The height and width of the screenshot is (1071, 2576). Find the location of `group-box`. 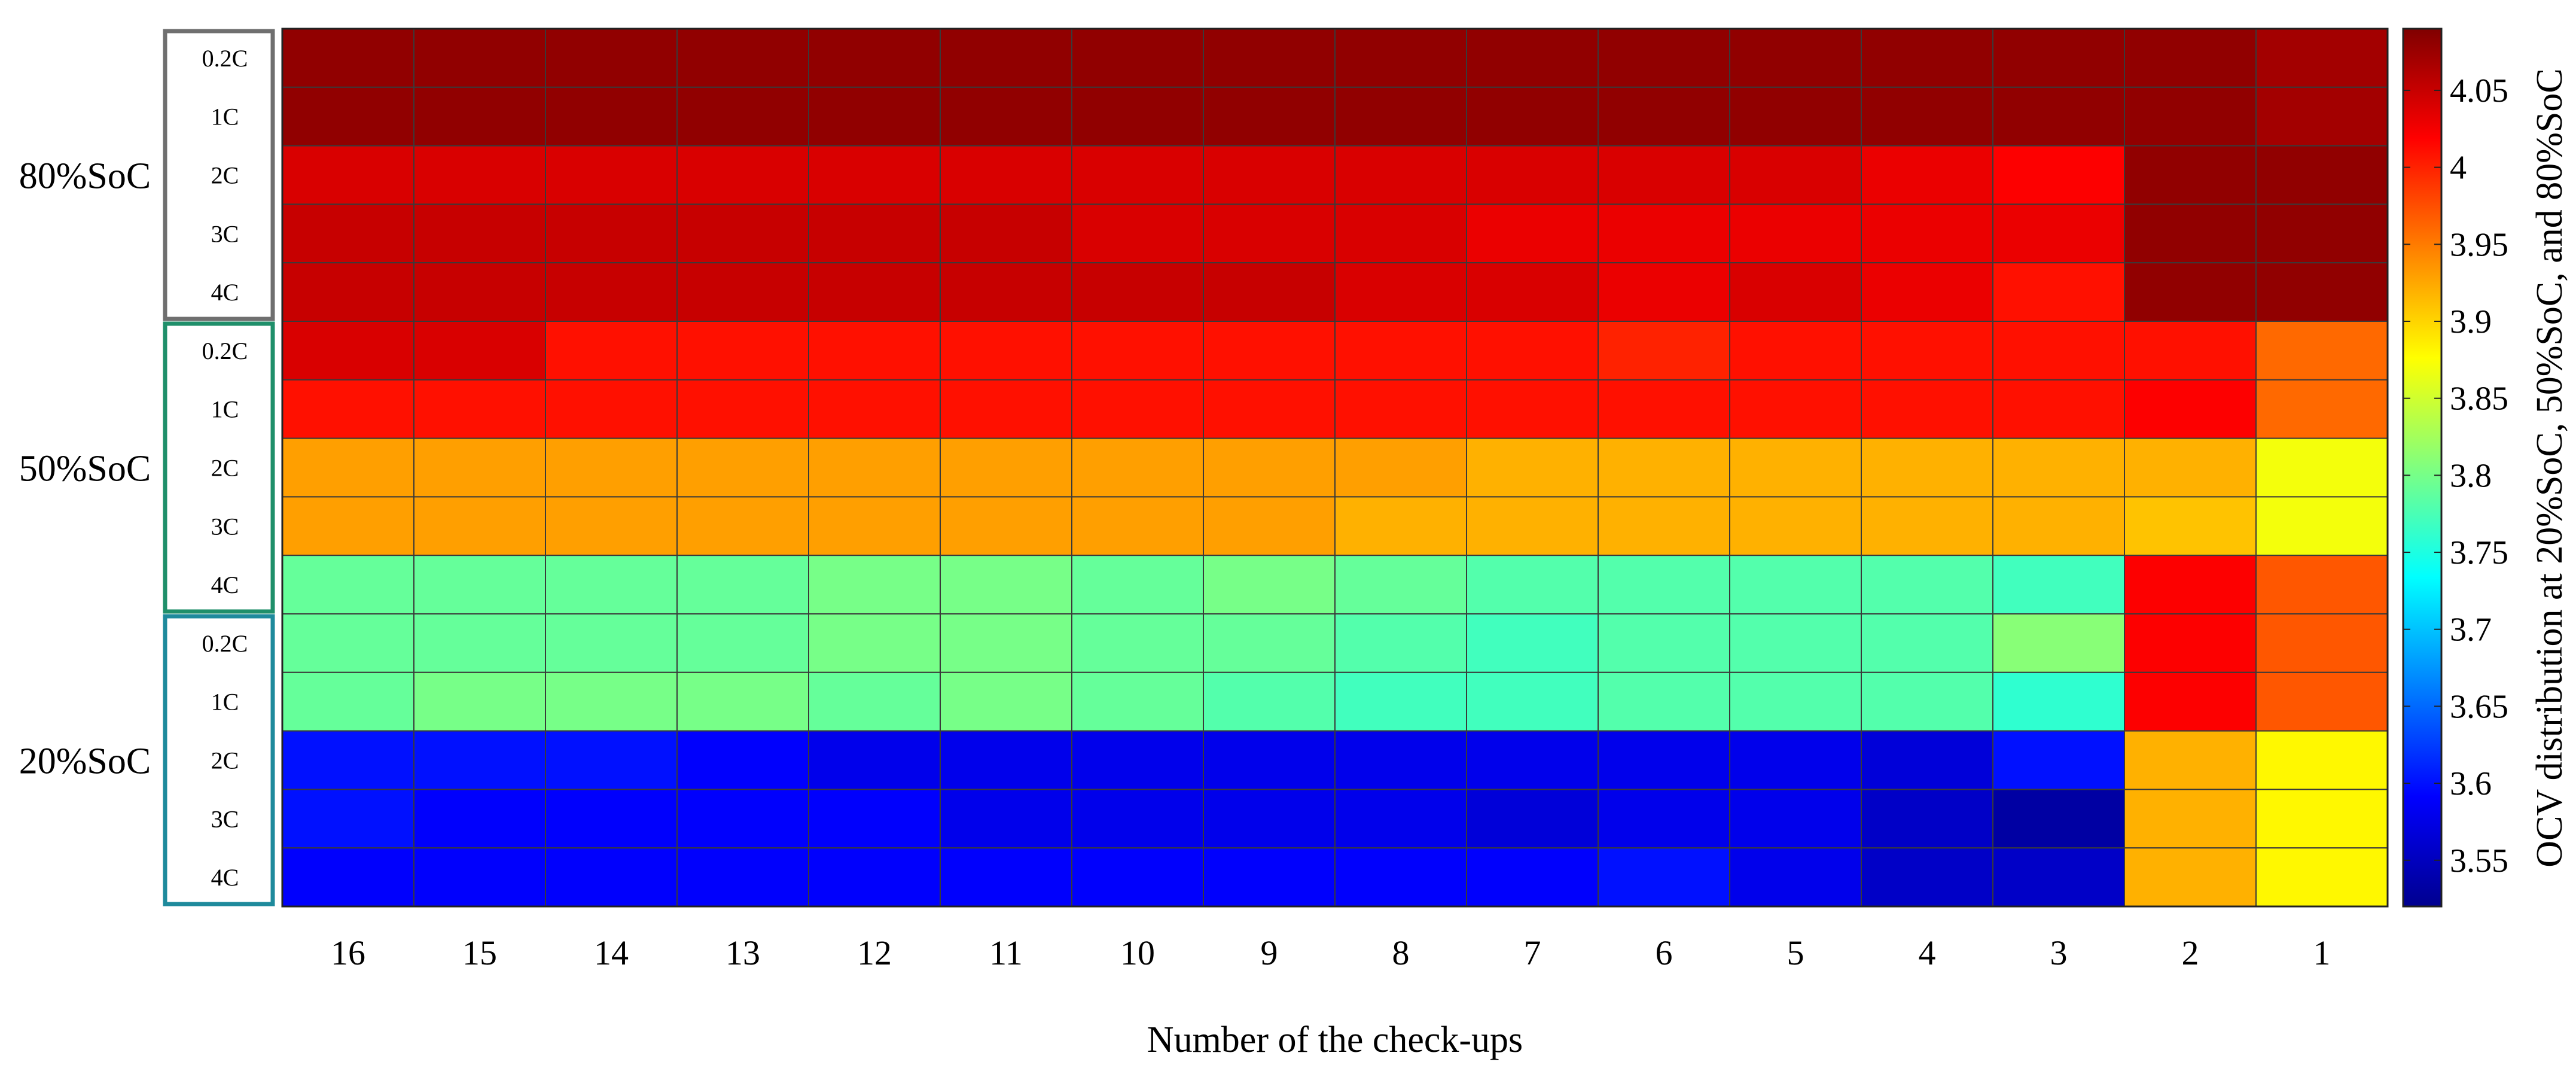

group-box is located at coordinates (219, 760).